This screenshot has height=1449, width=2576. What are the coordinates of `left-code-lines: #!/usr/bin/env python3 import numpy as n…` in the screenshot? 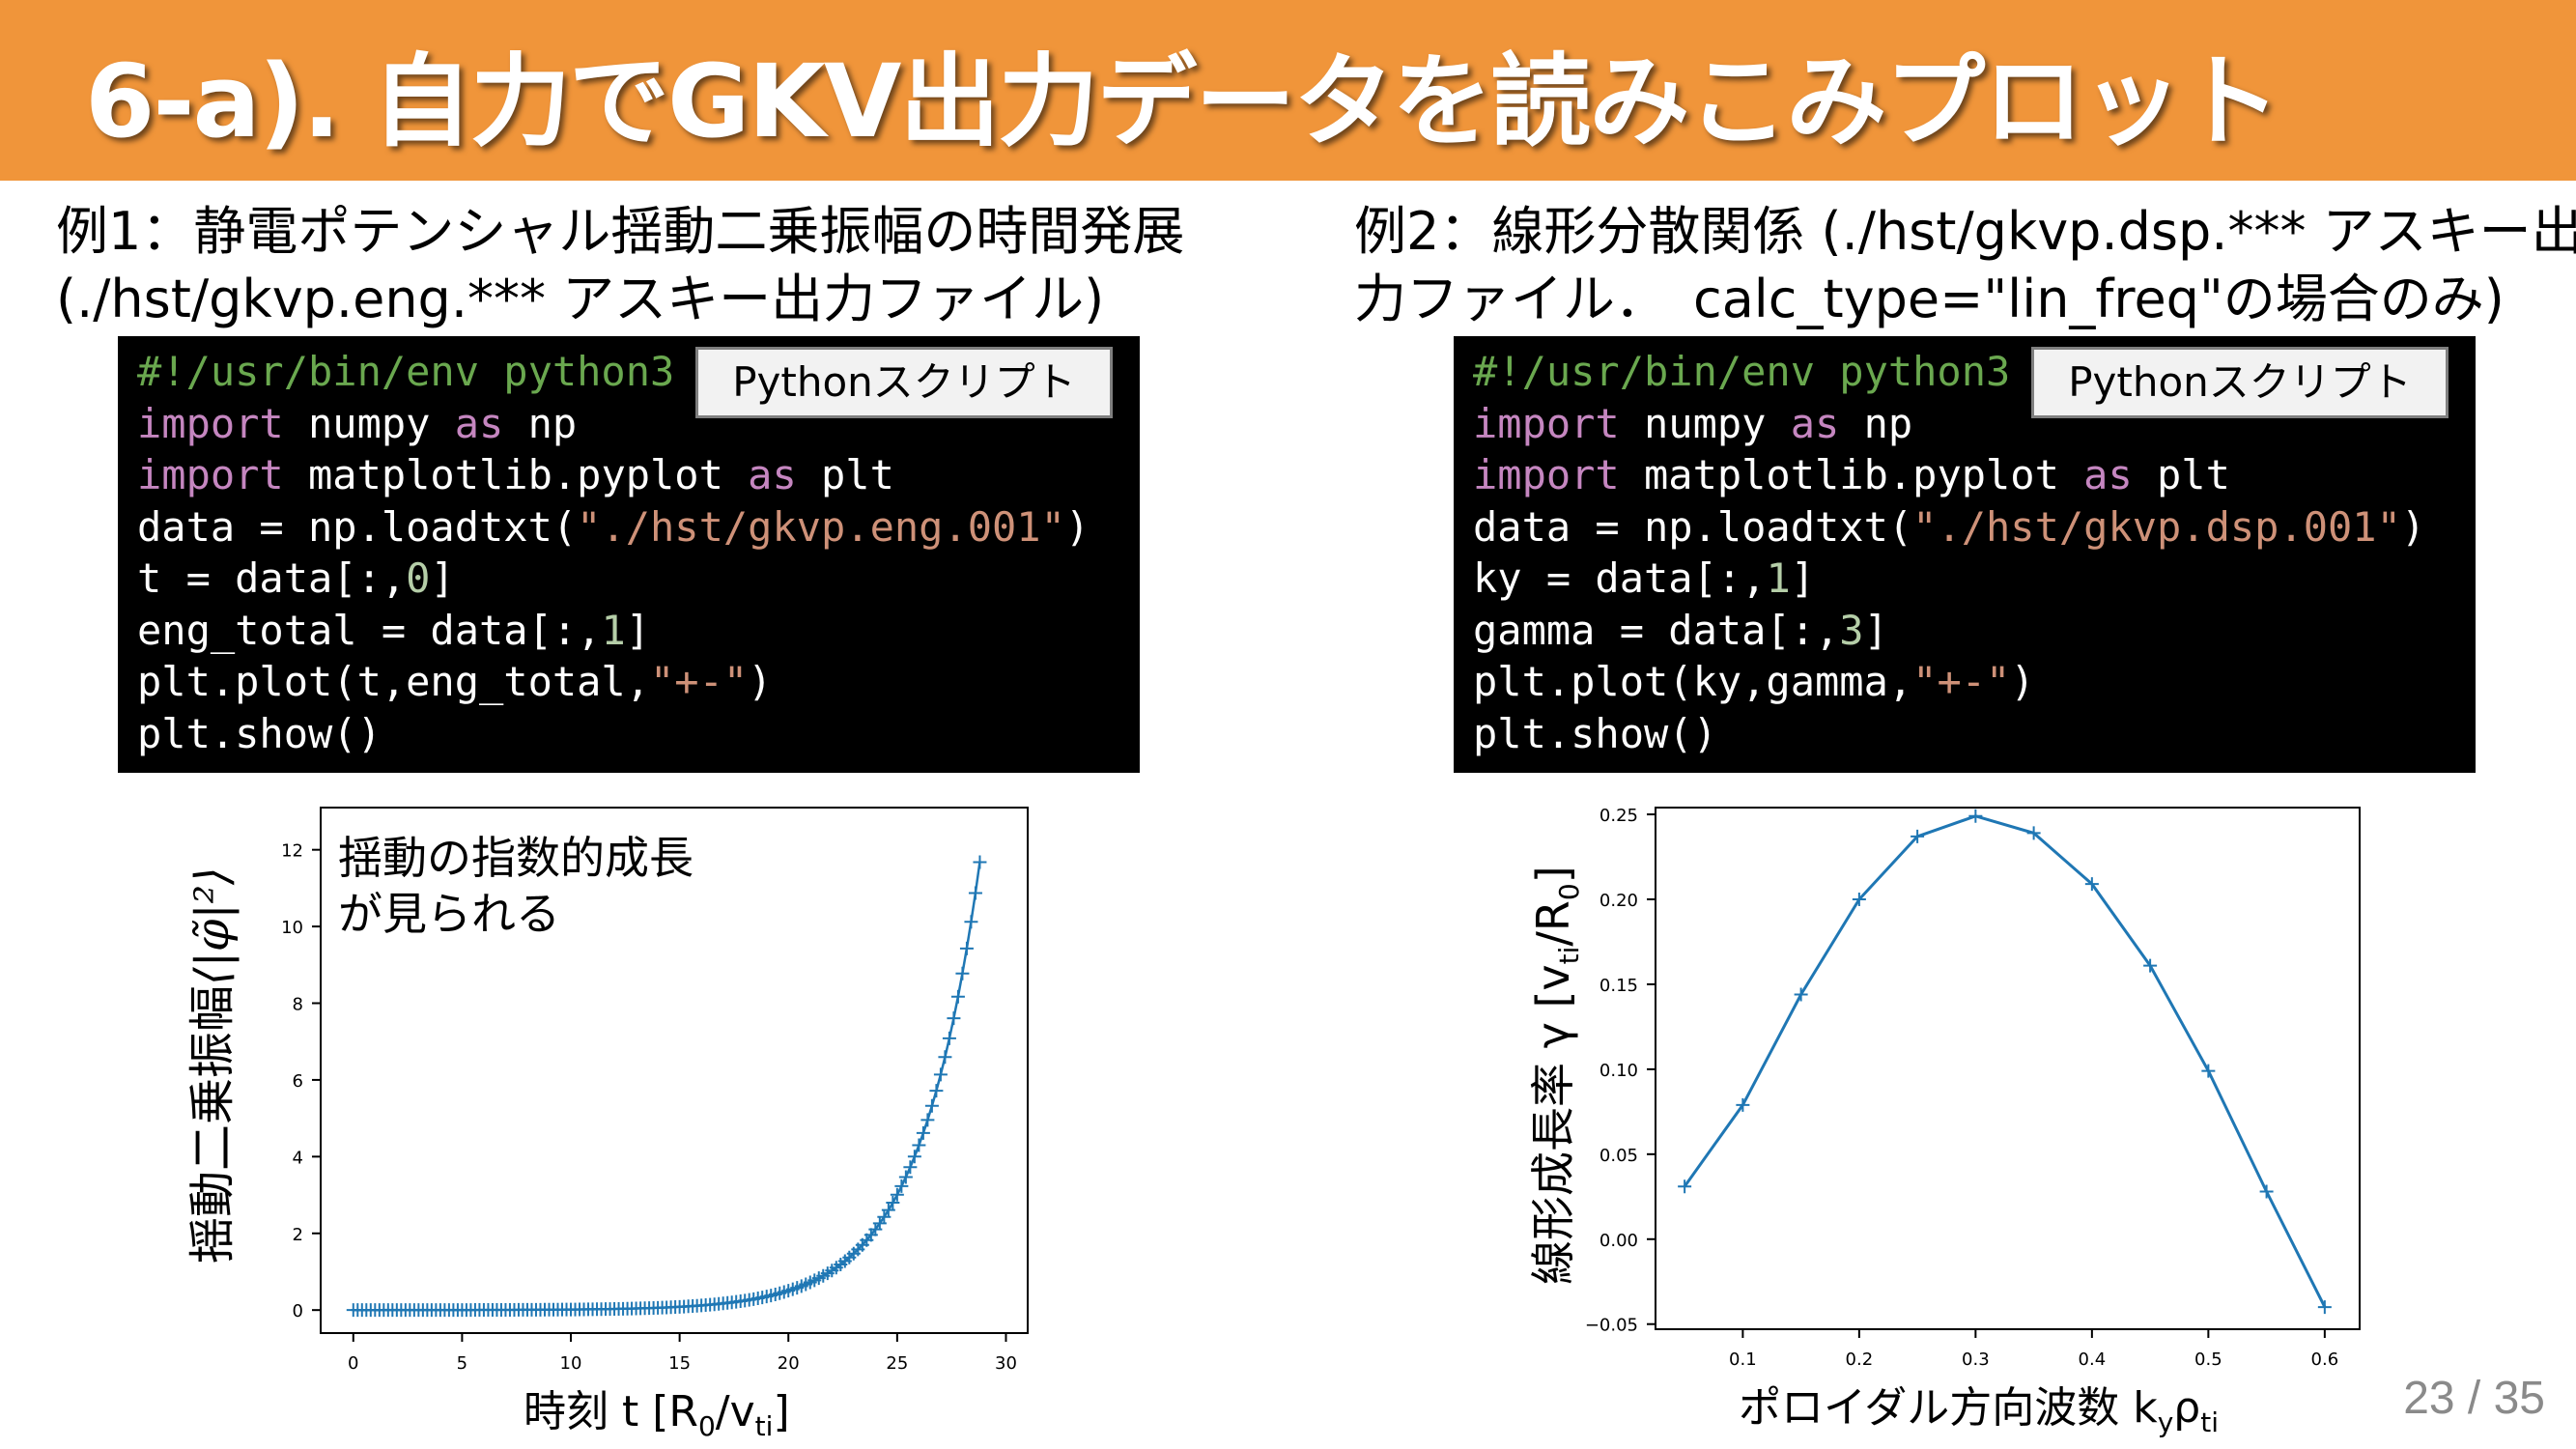 It's located at (613, 552).